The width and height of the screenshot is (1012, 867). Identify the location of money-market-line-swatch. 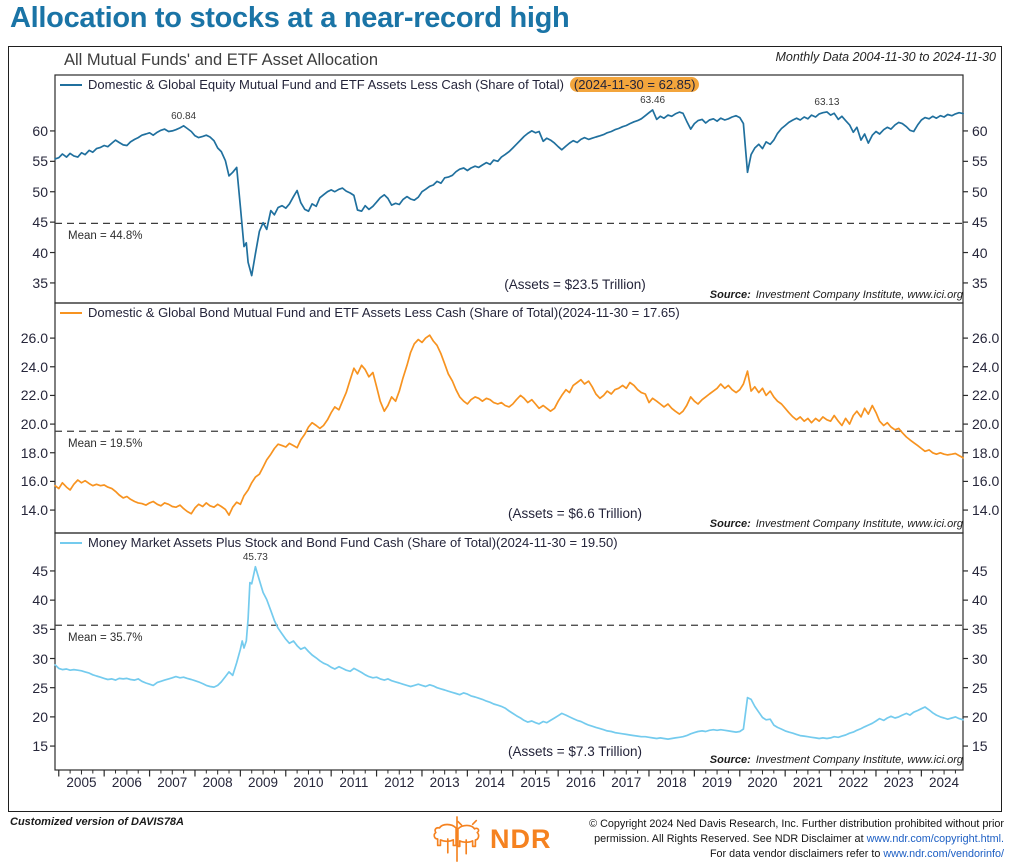
(71, 542).